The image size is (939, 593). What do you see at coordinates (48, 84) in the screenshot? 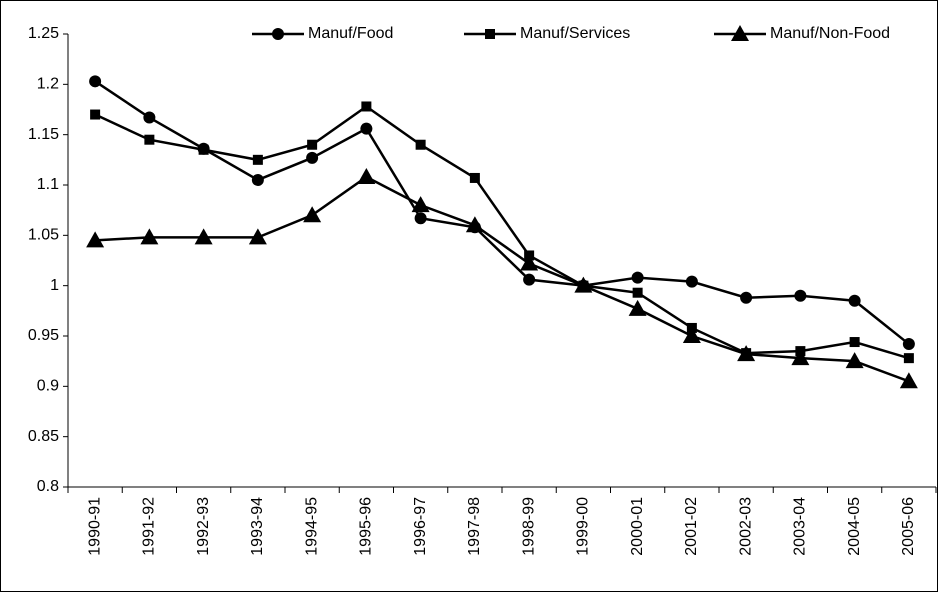
I see `y-tick-label: 1.2` at bounding box center [48, 84].